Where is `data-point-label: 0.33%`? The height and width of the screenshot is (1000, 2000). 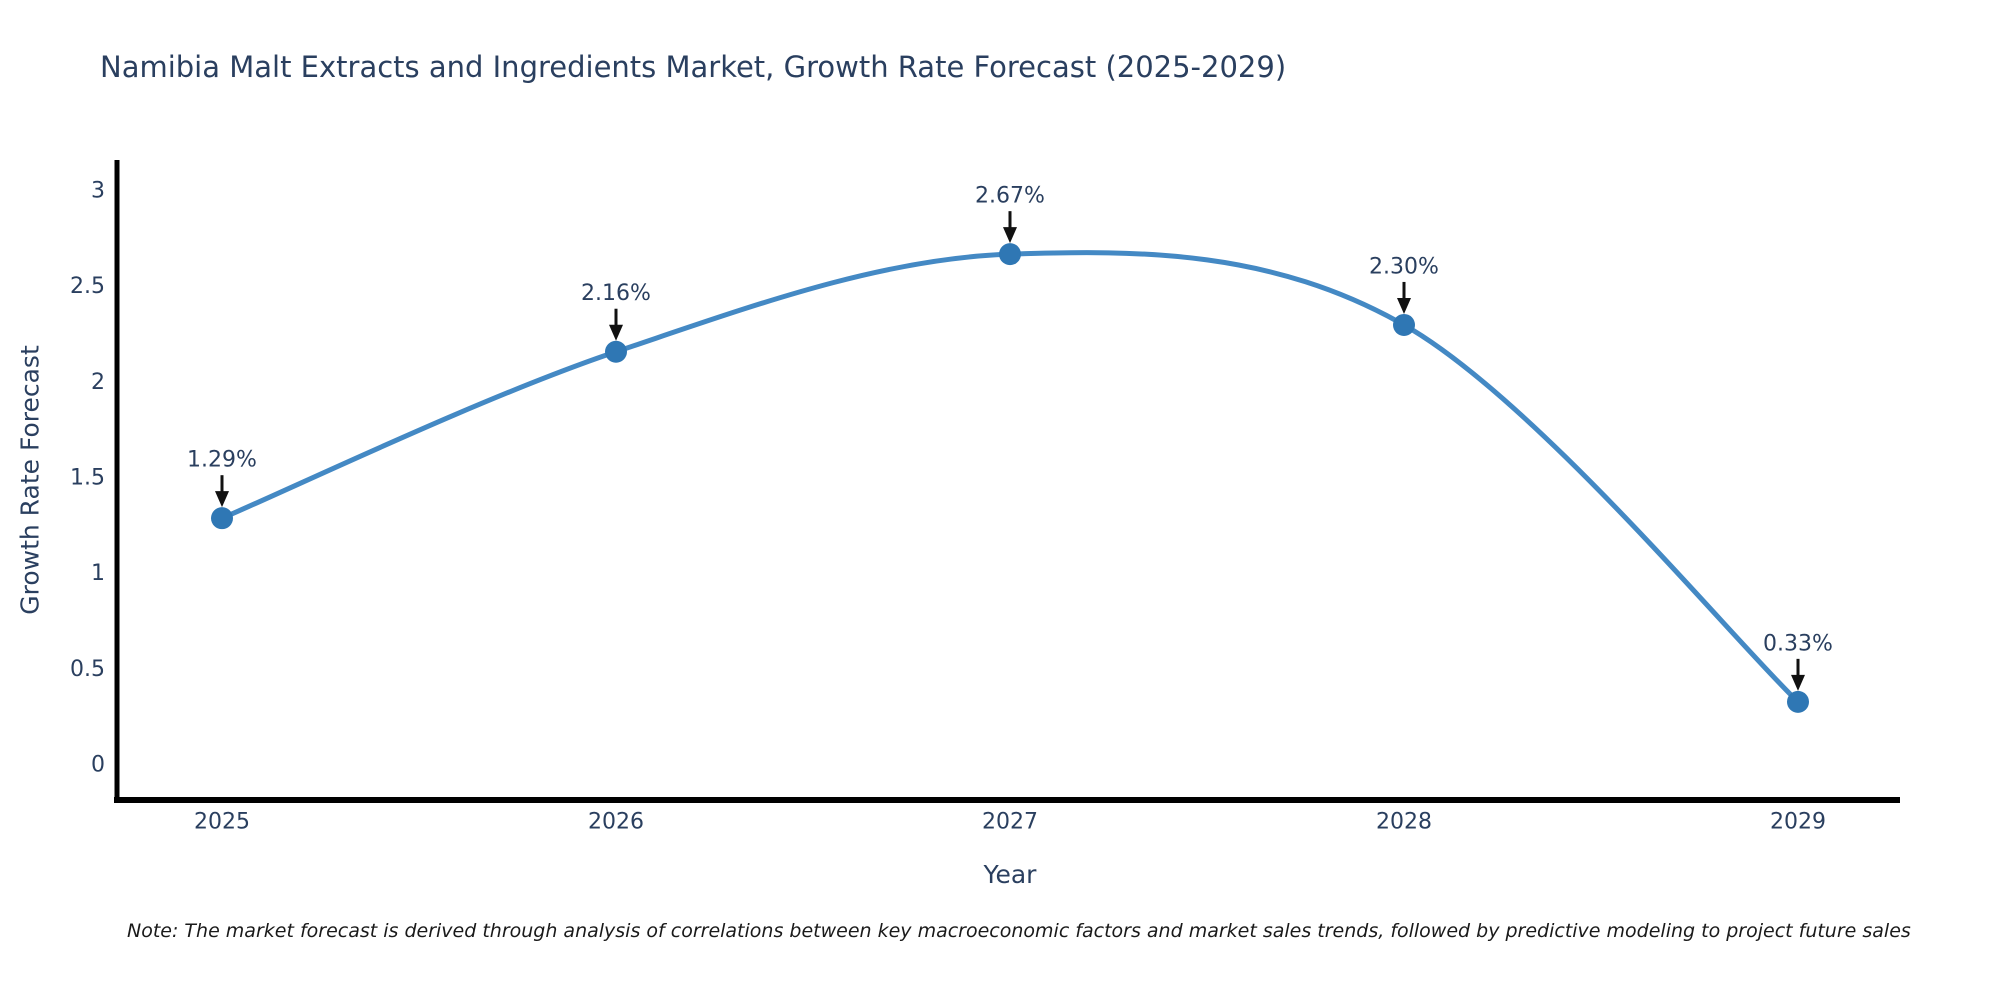 data-point-label: 0.33% is located at coordinates (1798, 643).